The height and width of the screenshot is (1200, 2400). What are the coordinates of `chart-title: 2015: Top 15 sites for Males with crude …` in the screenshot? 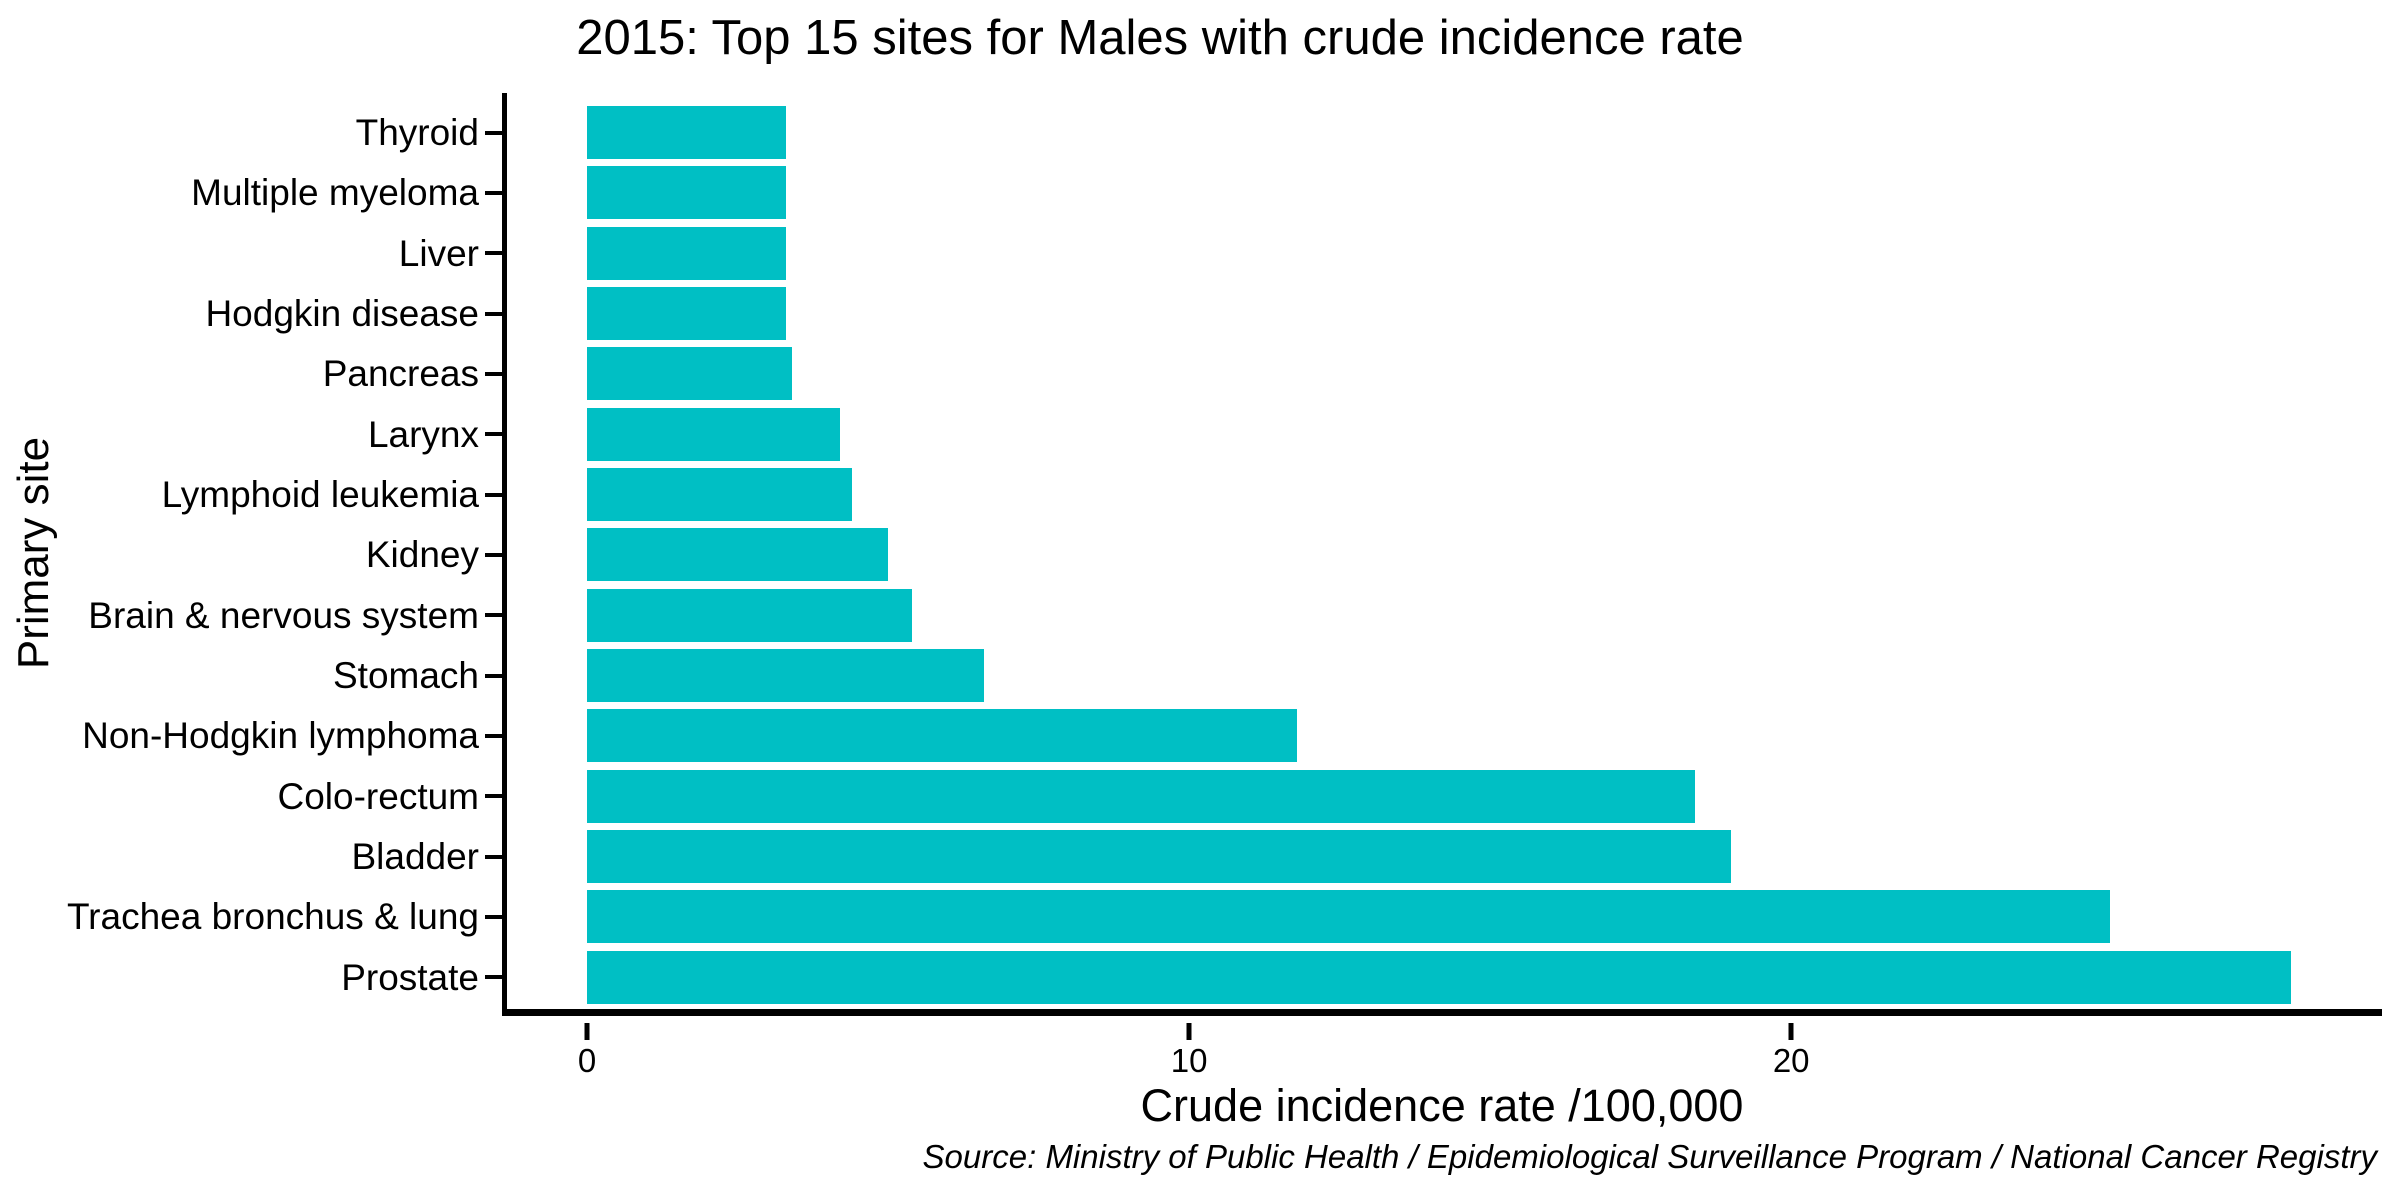 It's located at (1160, 38).